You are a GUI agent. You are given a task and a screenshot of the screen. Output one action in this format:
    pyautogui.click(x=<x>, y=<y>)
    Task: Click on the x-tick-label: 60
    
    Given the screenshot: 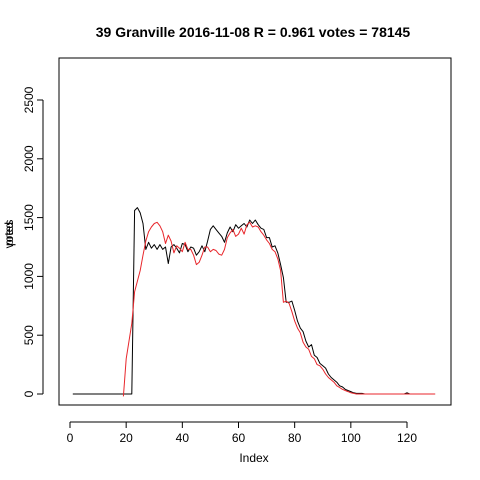 What is the action you would take?
    pyautogui.click(x=239, y=438)
    